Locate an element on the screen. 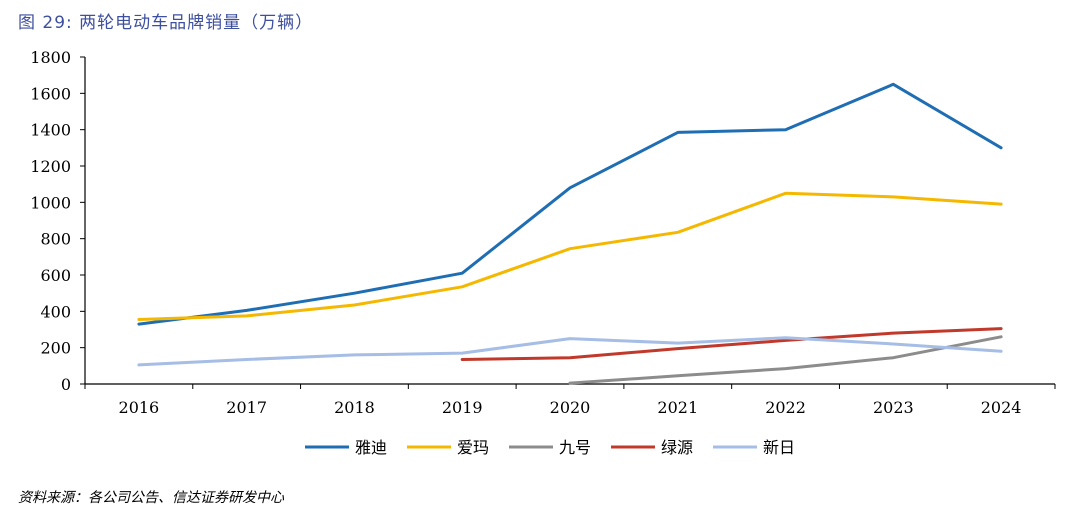  y-tick-label: 1400 is located at coordinates (50, 130).